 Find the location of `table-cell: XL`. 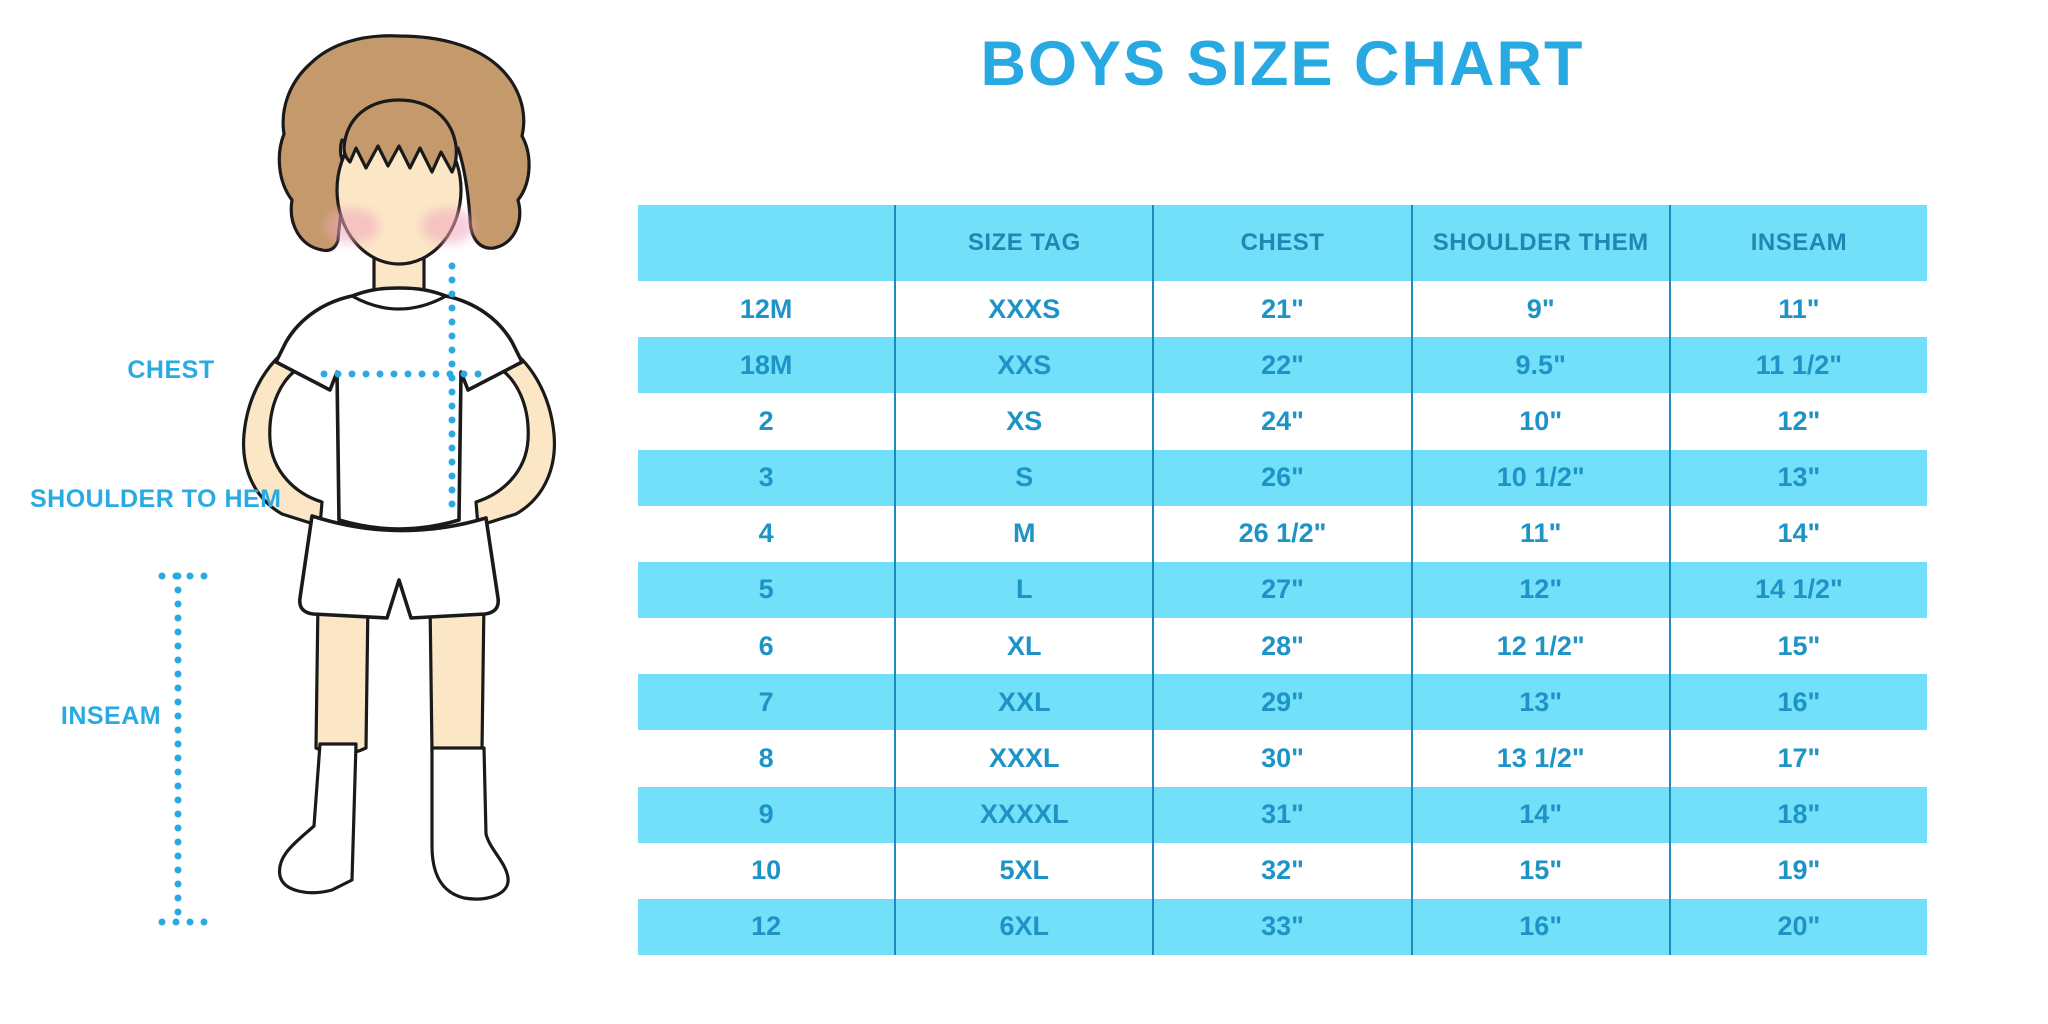

table-cell: XL is located at coordinates (1023, 646).